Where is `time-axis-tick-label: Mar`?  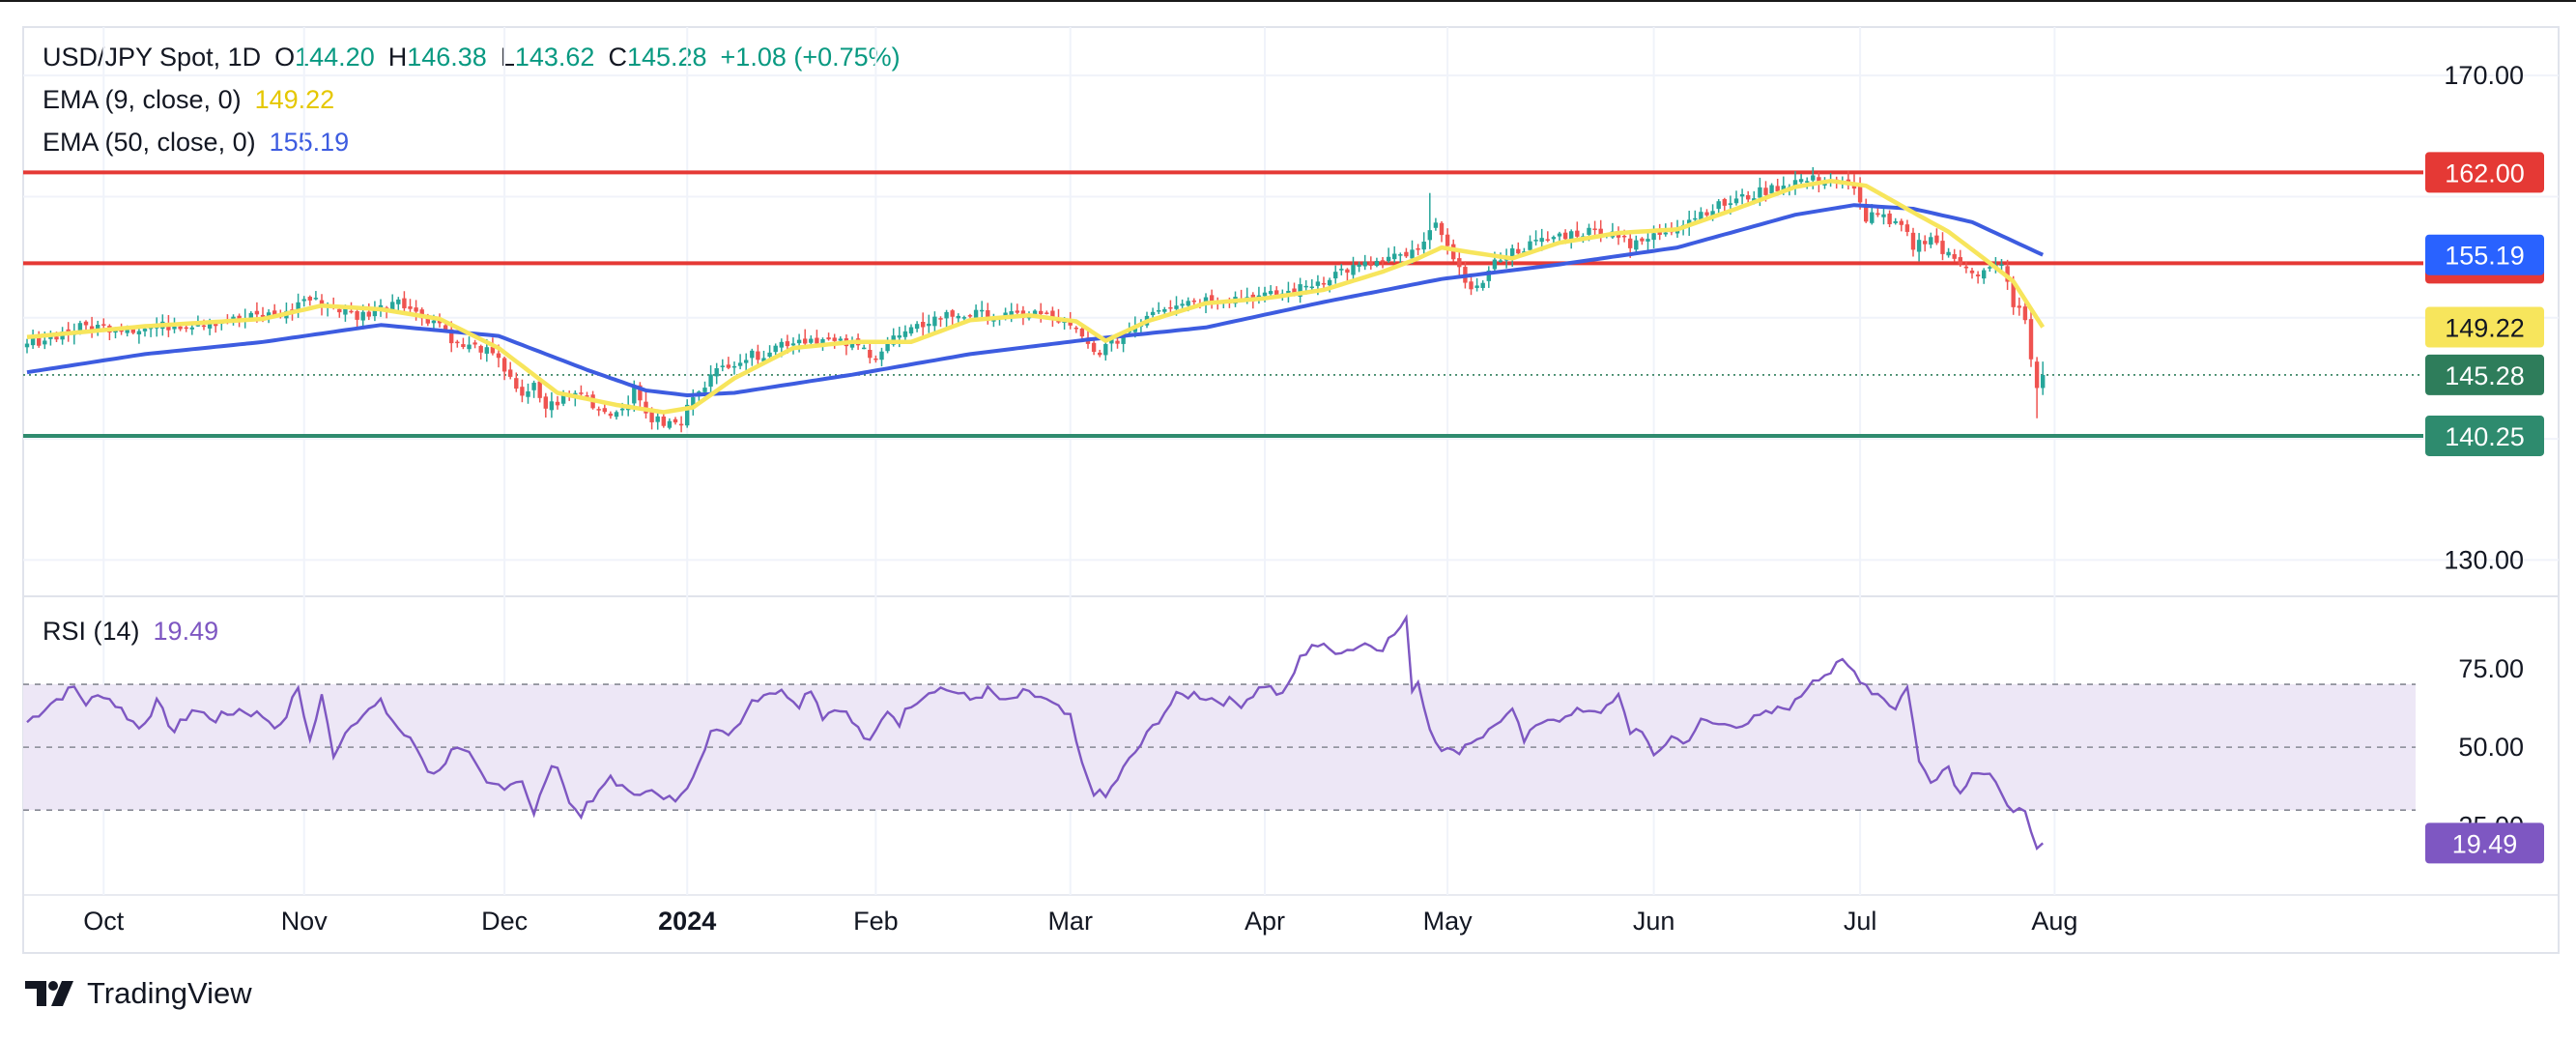 time-axis-tick-label: Mar is located at coordinates (1070, 922).